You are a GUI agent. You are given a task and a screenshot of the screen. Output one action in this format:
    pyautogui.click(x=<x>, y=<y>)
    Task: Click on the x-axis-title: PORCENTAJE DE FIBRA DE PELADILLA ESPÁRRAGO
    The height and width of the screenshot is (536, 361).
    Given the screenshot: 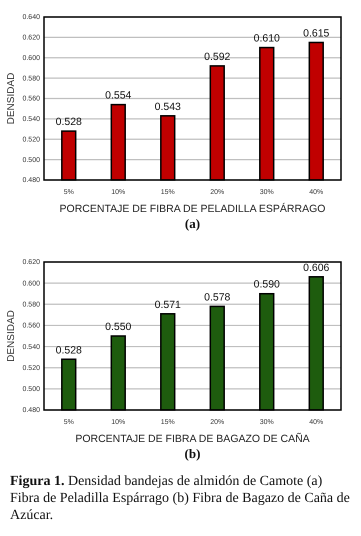 What is the action you would take?
    pyautogui.click(x=193, y=208)
    